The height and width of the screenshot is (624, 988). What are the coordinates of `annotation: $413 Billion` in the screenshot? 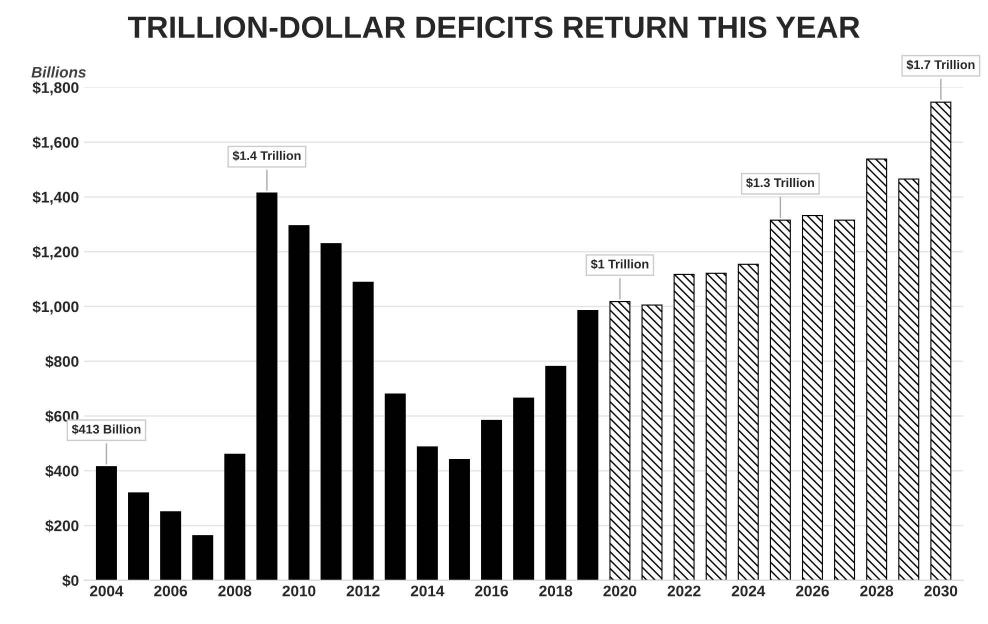 It's located at (106, 429).